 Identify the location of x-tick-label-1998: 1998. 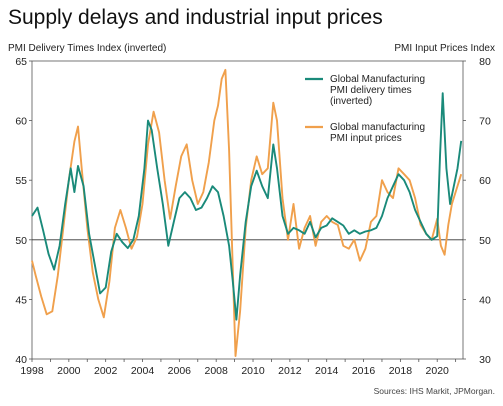
(32, 371).